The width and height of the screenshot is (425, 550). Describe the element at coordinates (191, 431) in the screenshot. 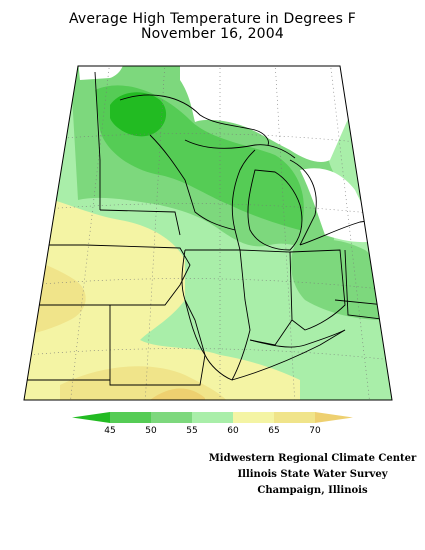

I see `legend-tick-label: 55` at that location.